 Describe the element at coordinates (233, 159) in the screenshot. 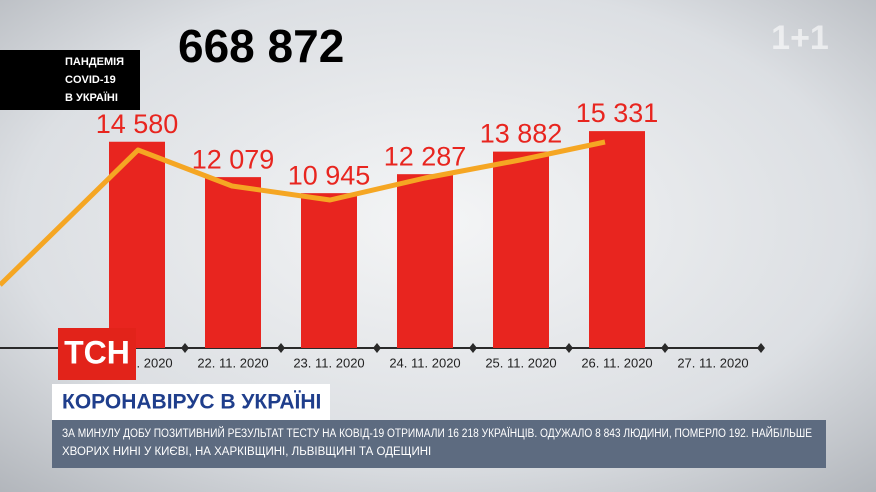

I see `value-label: 12 079` at that location.